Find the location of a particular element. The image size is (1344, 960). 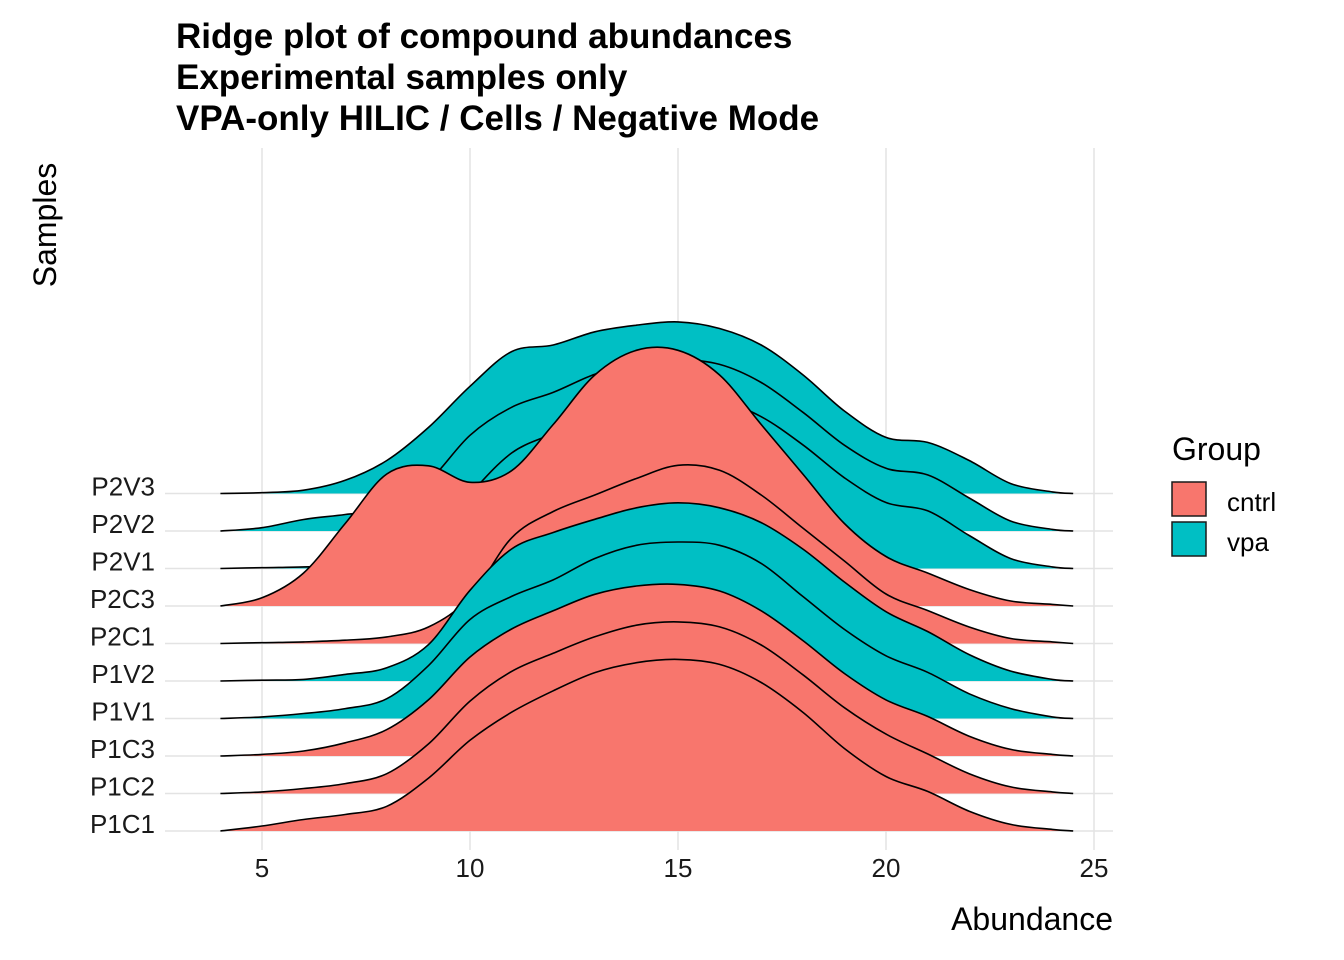

y-tick-label: P2C3 is located at coordinates (122, 599).